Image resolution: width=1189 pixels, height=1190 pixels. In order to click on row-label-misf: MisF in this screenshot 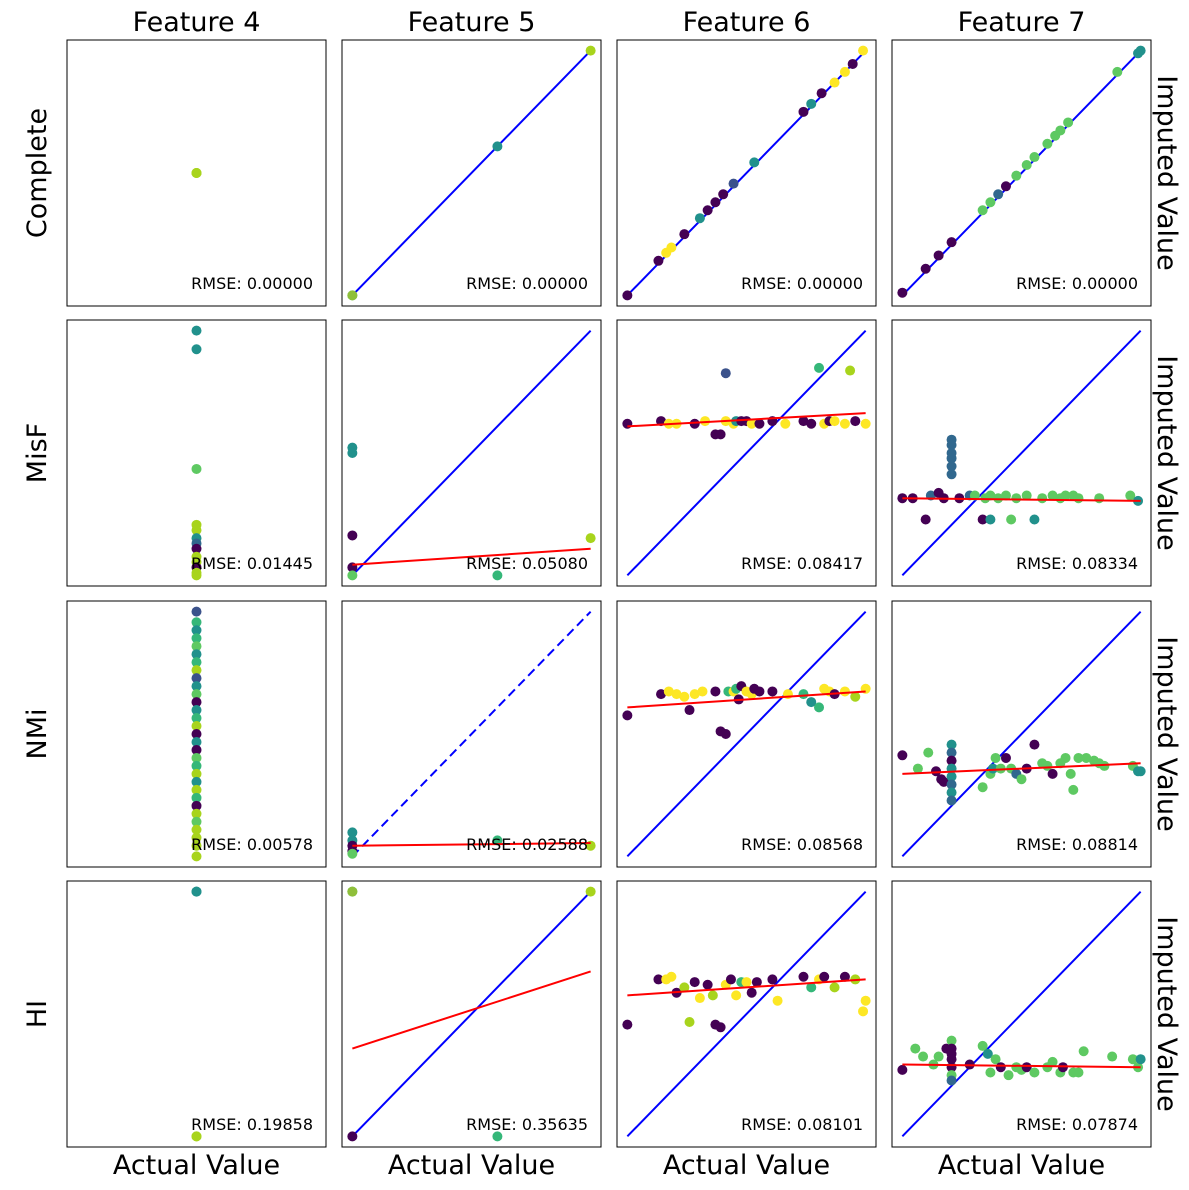, I will do `click(37, 453)`.